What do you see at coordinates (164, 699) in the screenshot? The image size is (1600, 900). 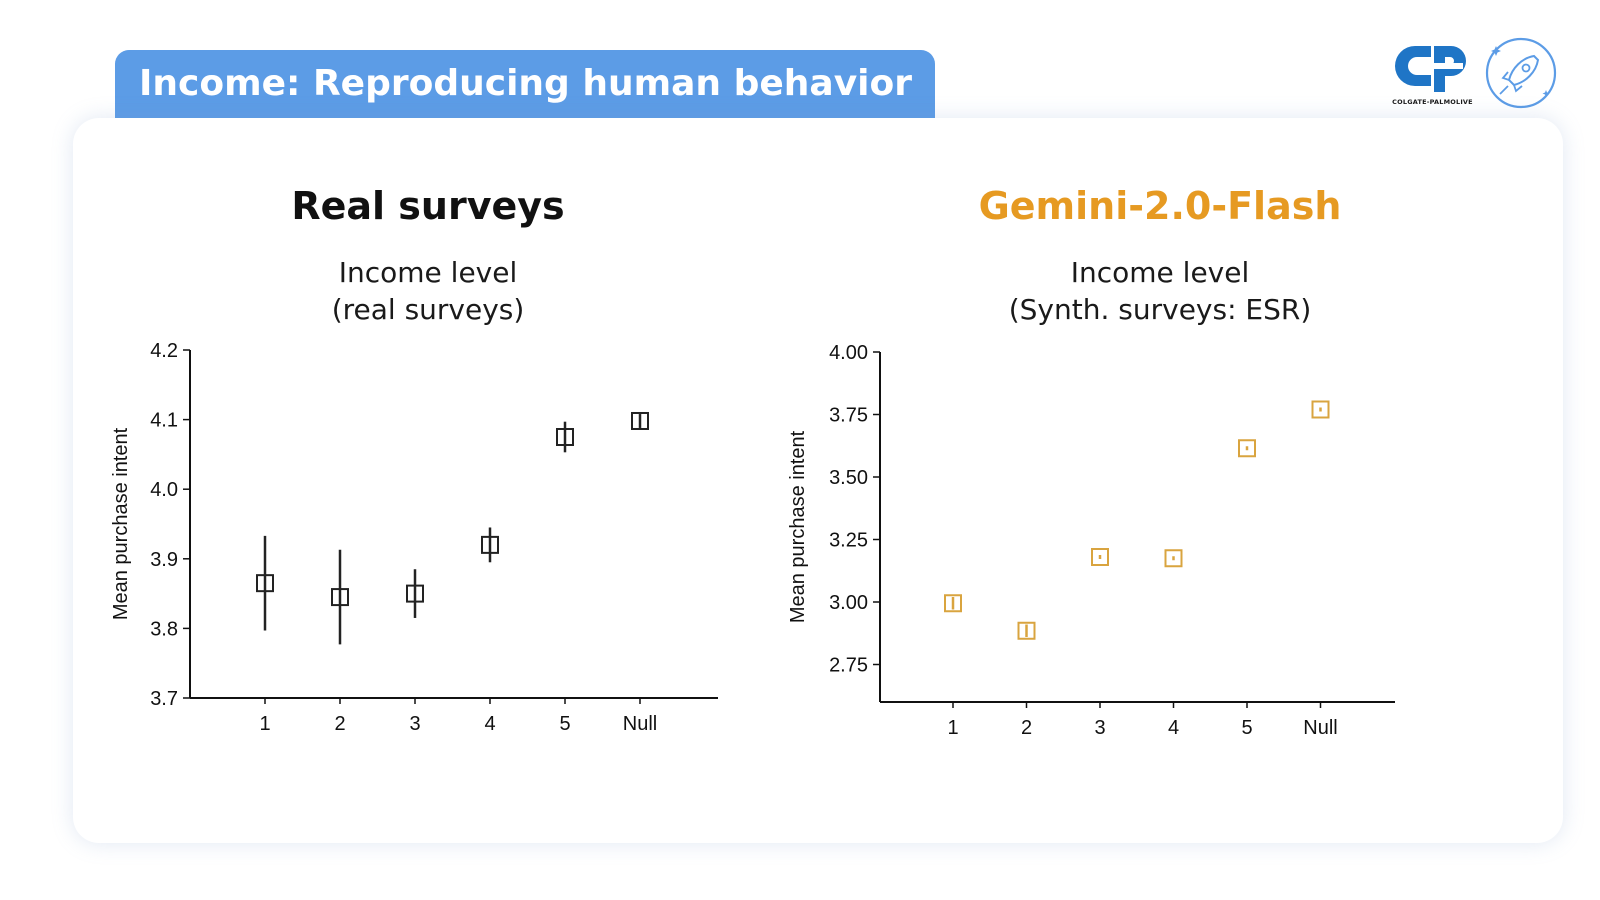 I see `y-tick-label: 3.7` at bounding box center [164, 699].